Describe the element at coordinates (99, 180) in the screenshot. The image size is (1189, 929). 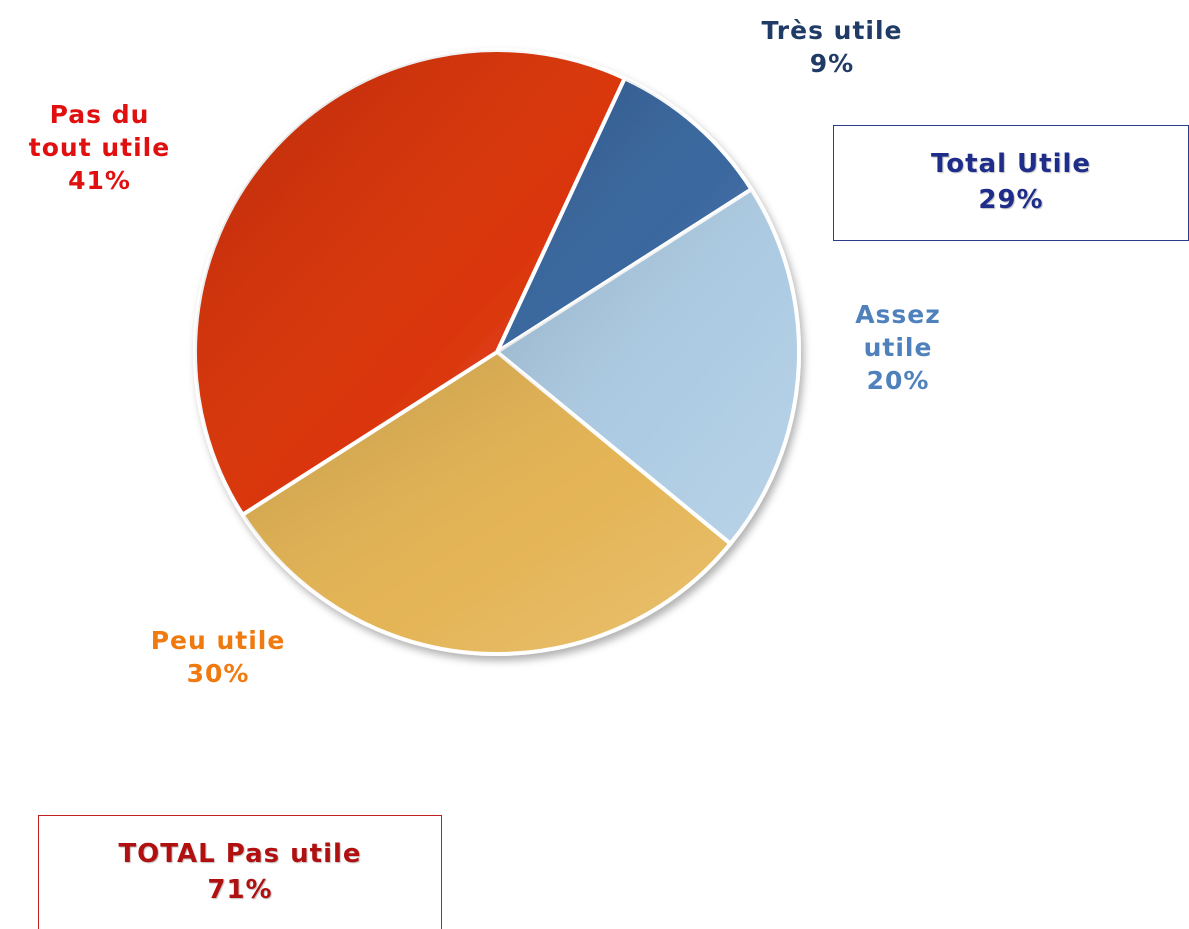
I see `label-value: 41%` at that location.